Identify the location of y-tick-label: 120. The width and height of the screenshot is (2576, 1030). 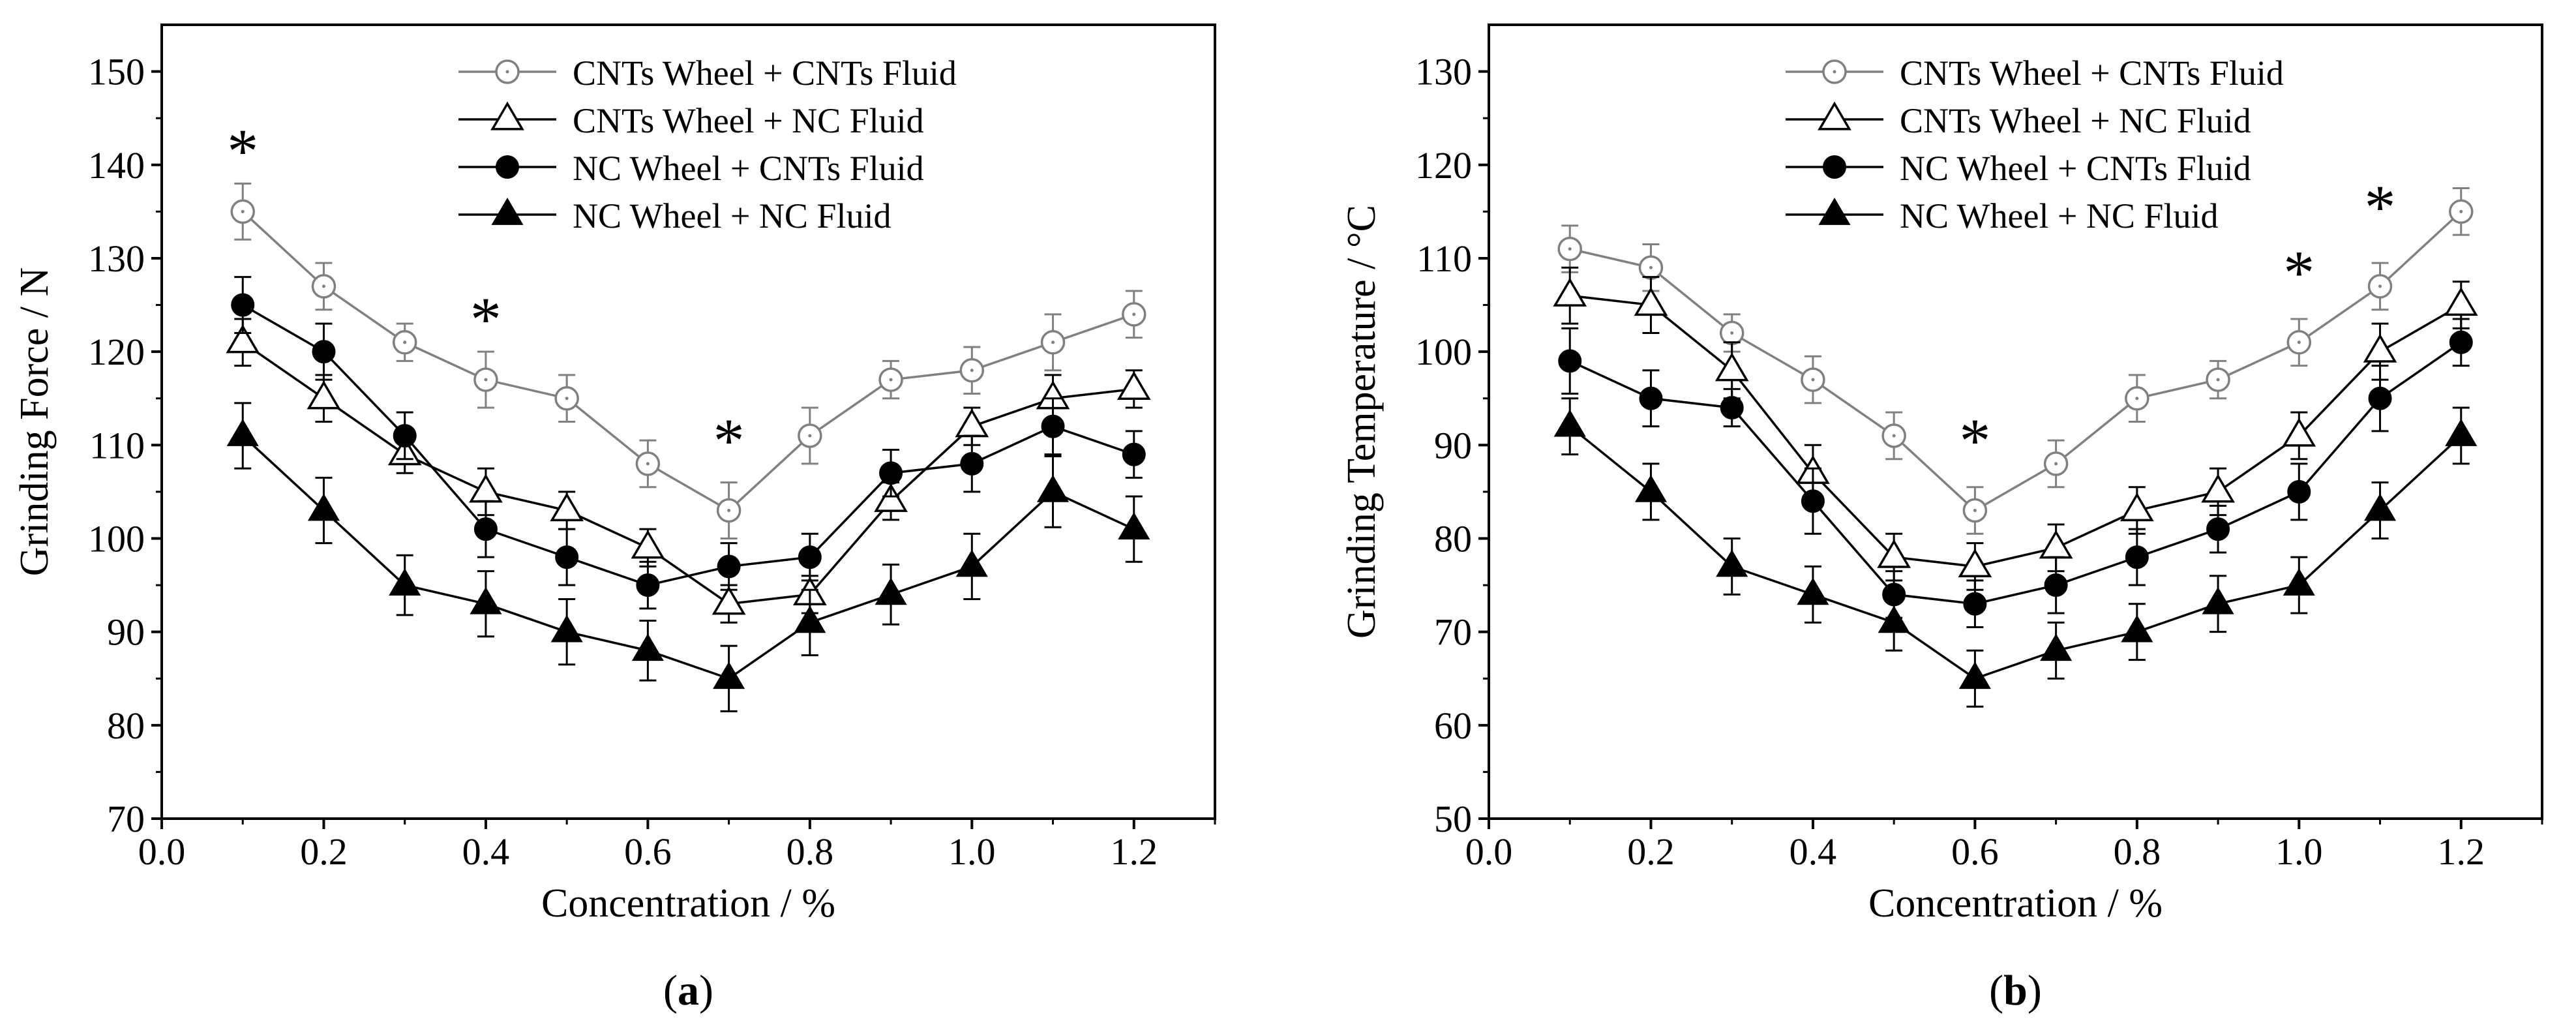
(1443, 165).